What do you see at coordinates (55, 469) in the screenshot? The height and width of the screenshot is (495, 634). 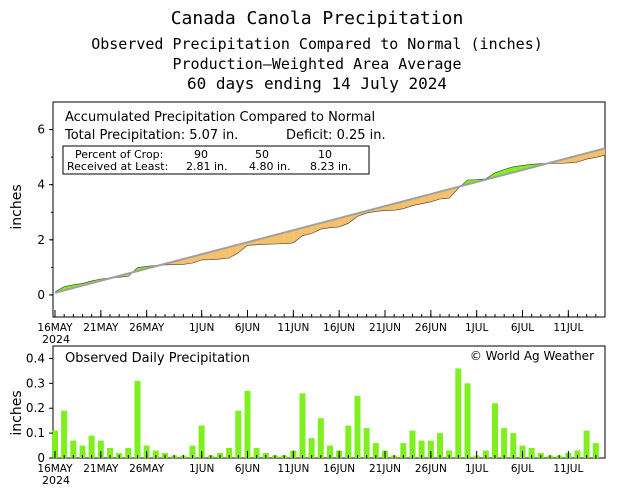 I see `bottom-x-tick-label: 16MAY` at bounding box center [55, 469].